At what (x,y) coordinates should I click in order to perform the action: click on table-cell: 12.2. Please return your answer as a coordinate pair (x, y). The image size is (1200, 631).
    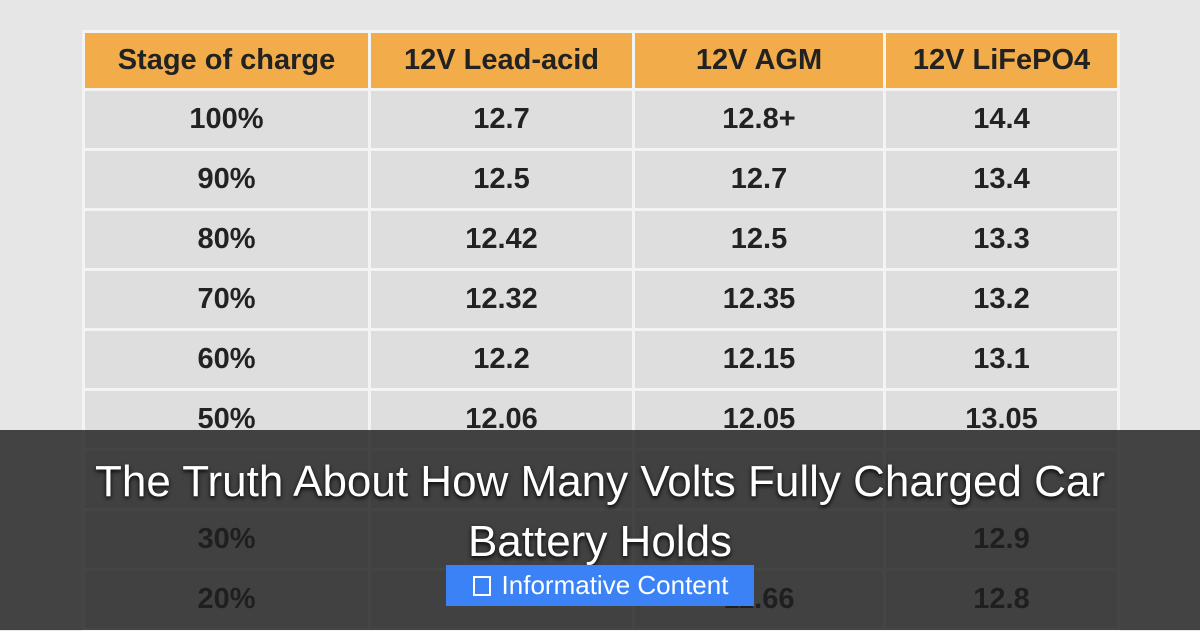
    Looking at the image, I should click on (501, 359).